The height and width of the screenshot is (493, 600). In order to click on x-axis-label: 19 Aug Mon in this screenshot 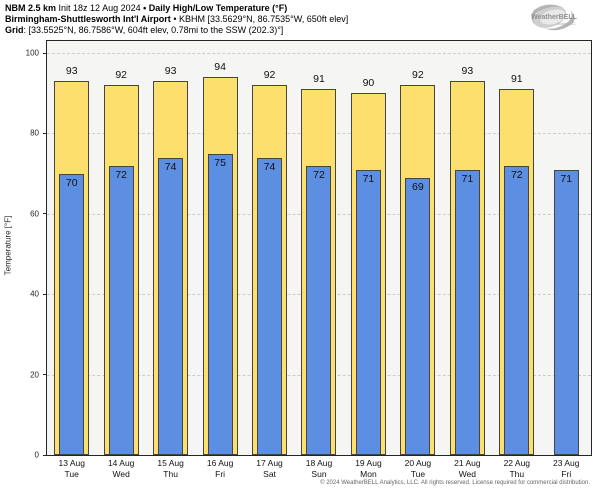, I will do `click(368, 468)`.